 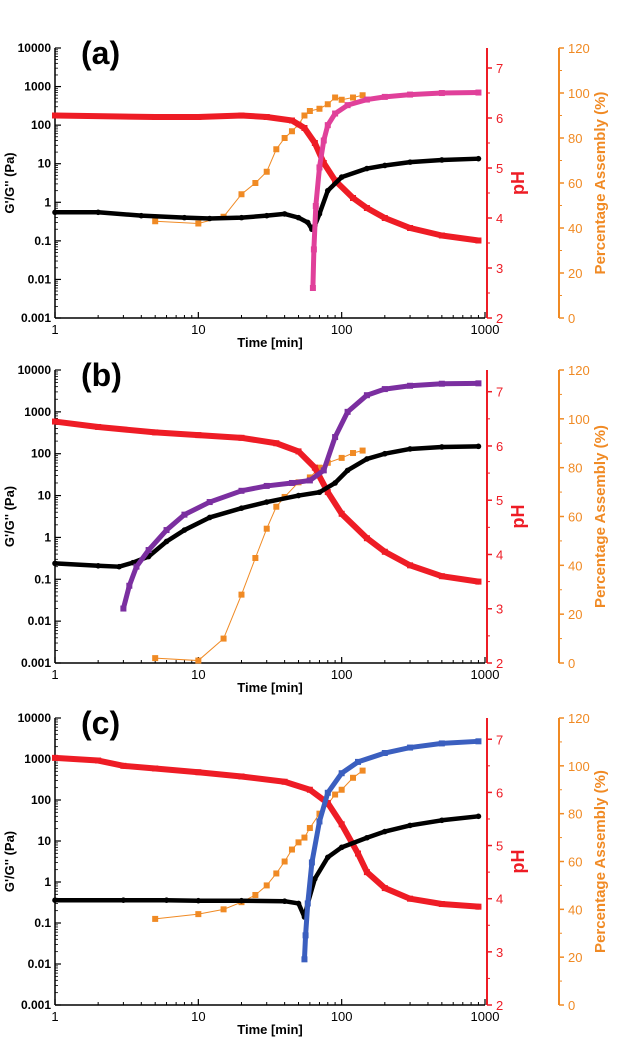 I want to click on left-tick-label: 1000, so click(x=37, y=412).